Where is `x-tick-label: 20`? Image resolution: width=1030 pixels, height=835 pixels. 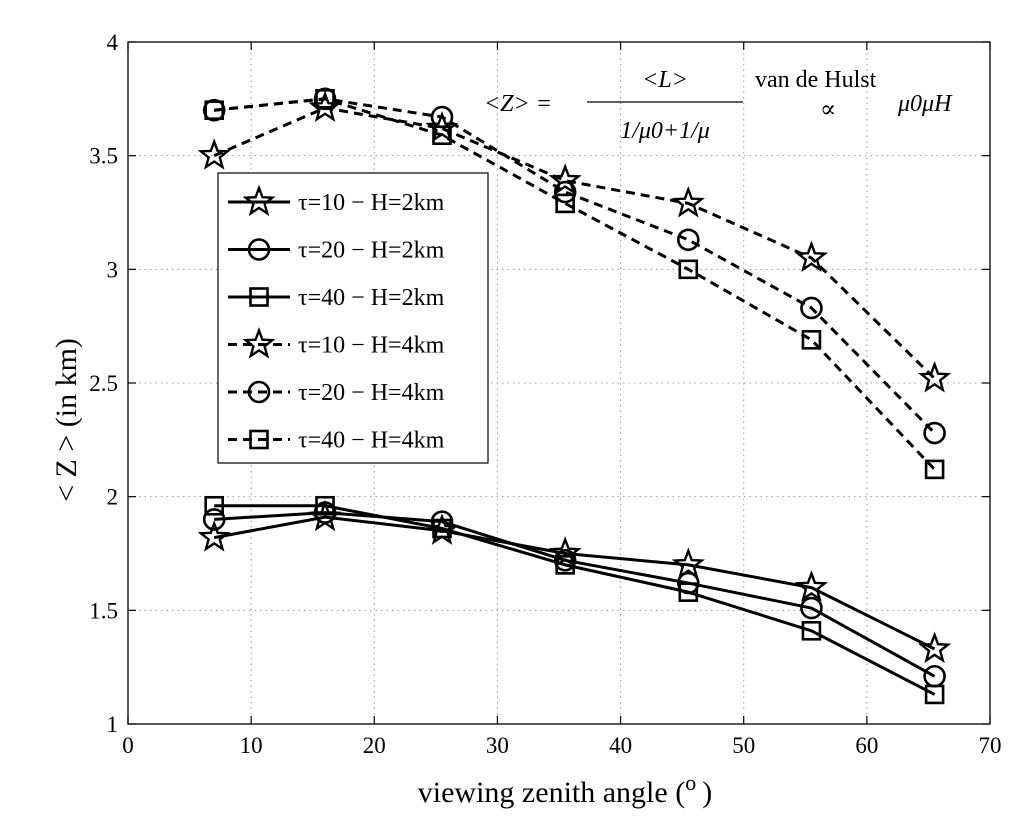
x-tick-label: 20 is located at coordinates (374, 745).